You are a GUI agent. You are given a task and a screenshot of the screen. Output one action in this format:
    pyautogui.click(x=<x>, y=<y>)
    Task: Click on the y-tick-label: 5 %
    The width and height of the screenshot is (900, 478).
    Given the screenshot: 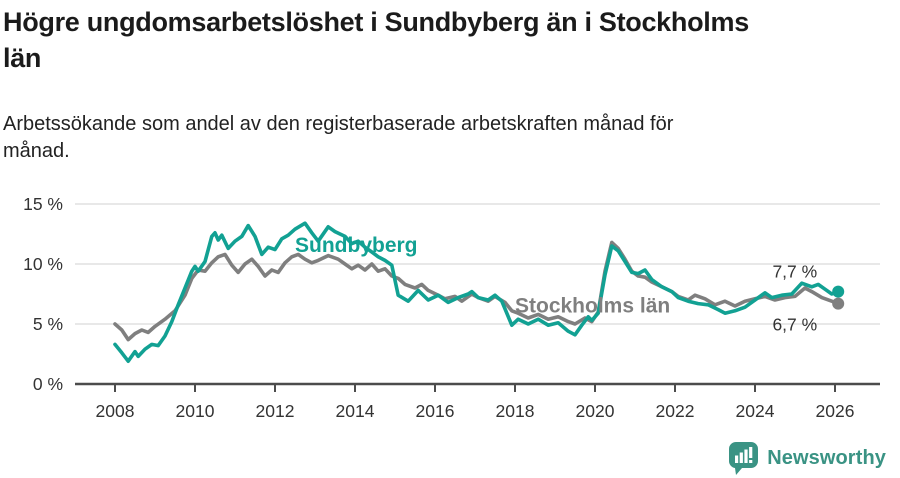 What is the action you would take?
    pyautogui.click(x=48, y=324)
    